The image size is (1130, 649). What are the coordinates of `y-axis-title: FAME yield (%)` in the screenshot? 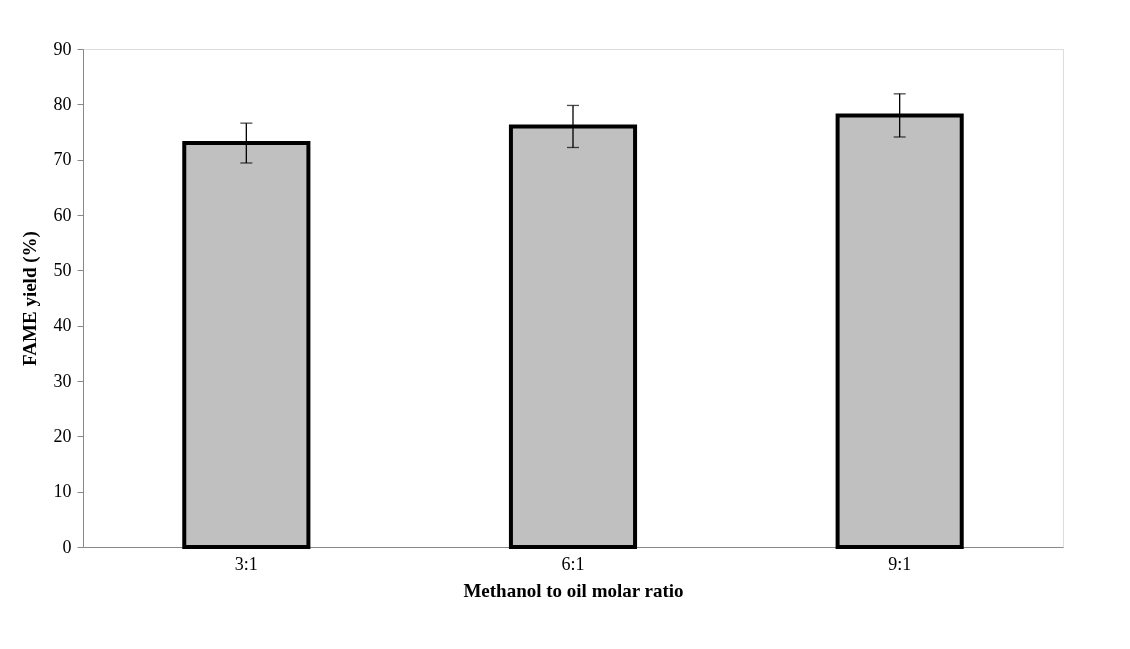 It's located at (29, 298).